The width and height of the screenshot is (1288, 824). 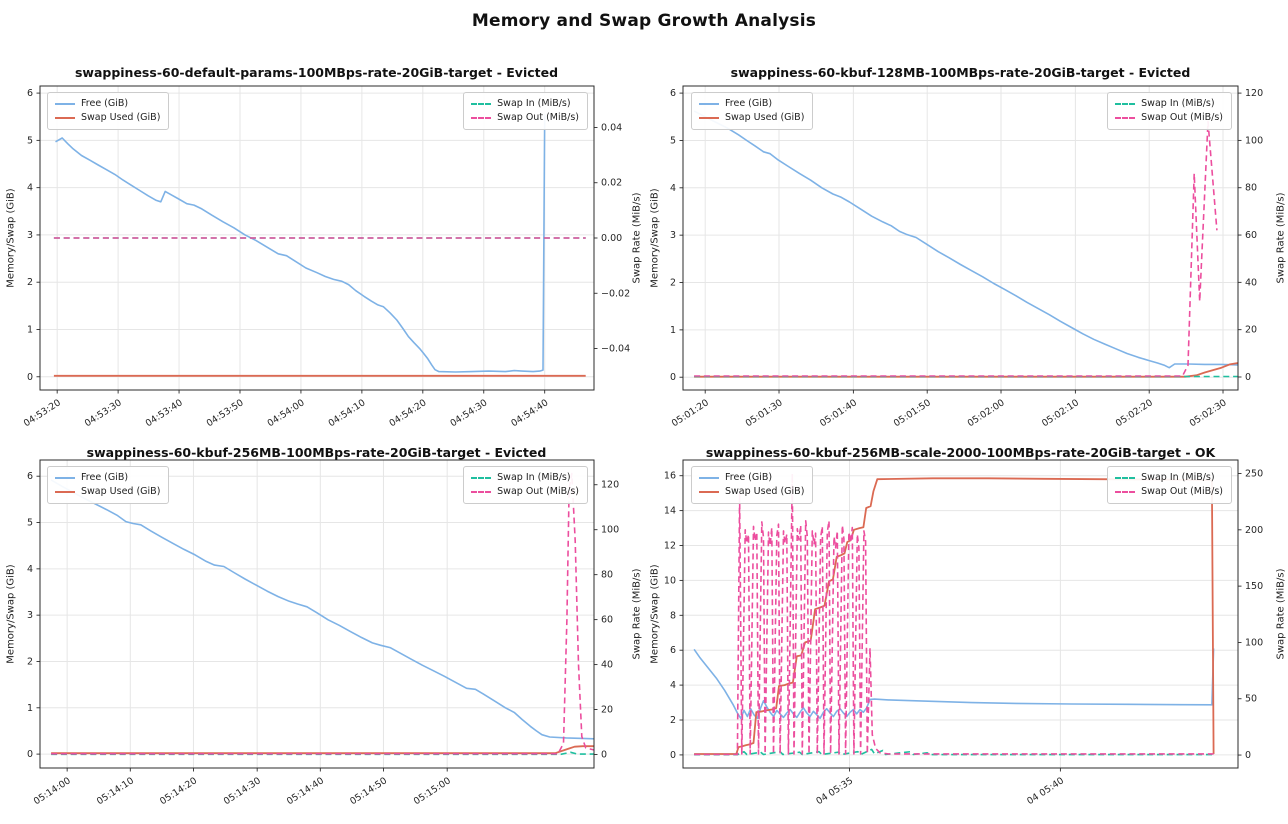 What do you see at coordinates (481, 492) in the screenshot?
I see `swap-out-line-swatch` at bounding box center [481, 492].